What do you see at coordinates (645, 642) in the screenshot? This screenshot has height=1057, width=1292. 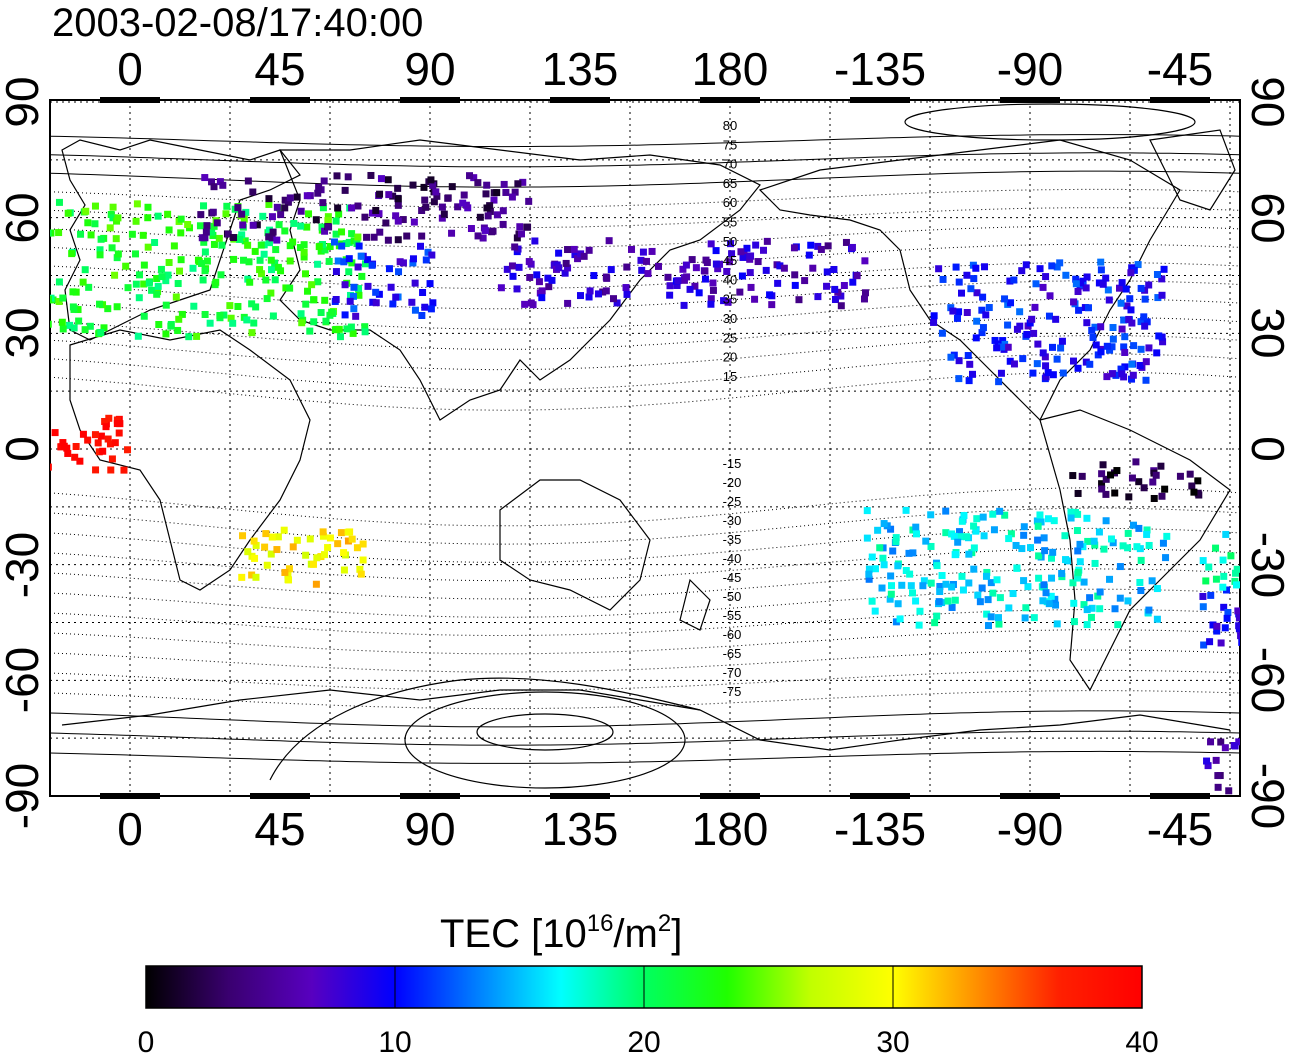 I see `maglat-contour` at bounding box center [645, 642].